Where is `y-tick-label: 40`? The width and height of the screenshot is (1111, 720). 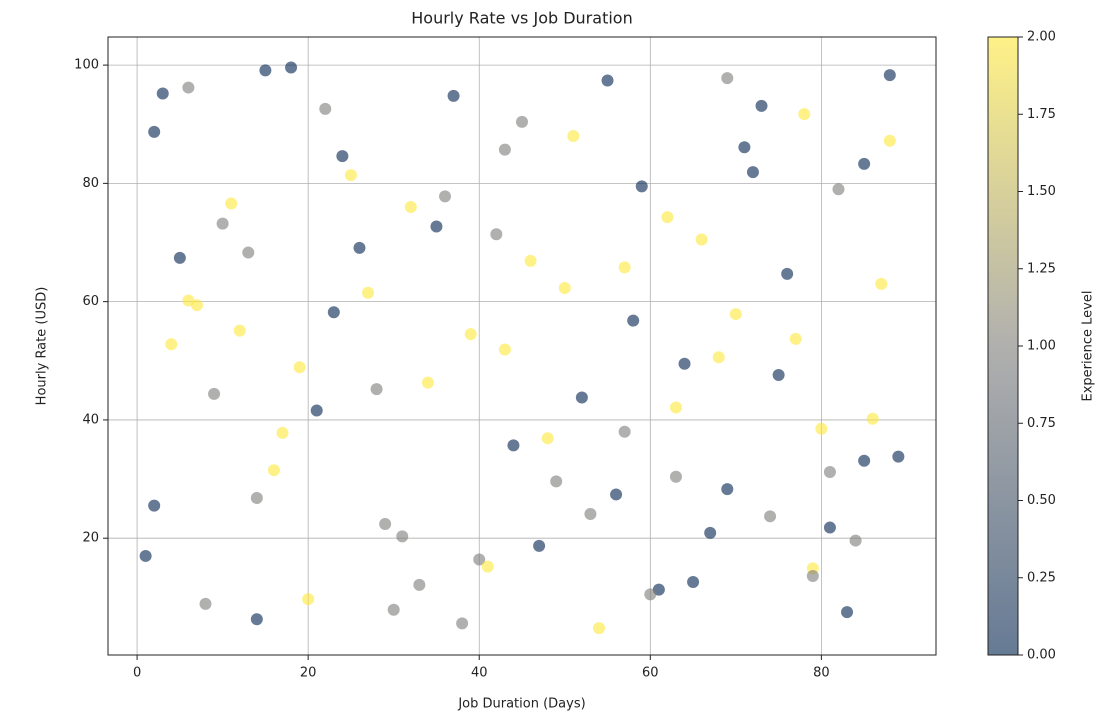
y-tick-label: 40 is located at coordinates (90, 419).